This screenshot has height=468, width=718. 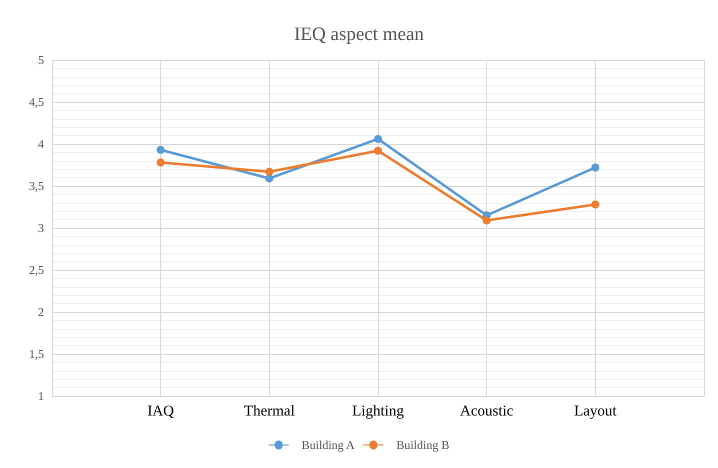 What do you see at coordinates (269, 412) in the screenshot?
I see `x-tick-label: Thermal` at bounding box center [269, 412].